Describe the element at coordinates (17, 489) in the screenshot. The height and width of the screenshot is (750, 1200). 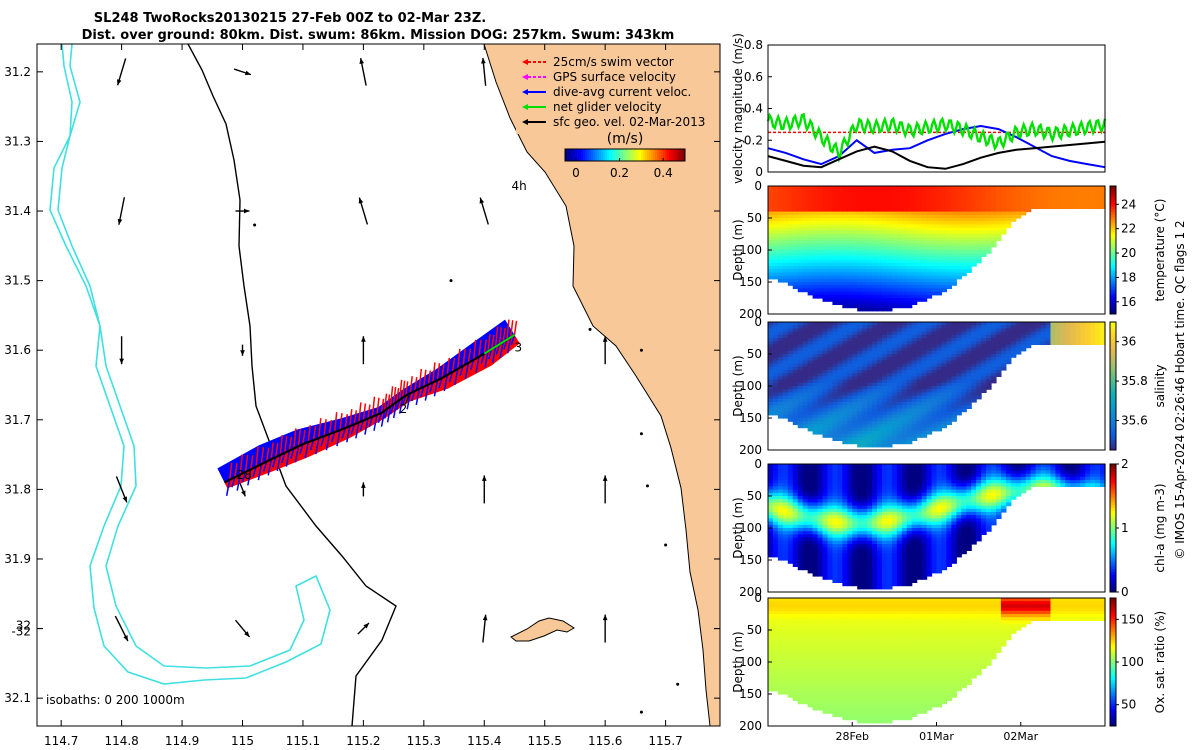
I see `map-y-tick-label: 31.8` at that location.